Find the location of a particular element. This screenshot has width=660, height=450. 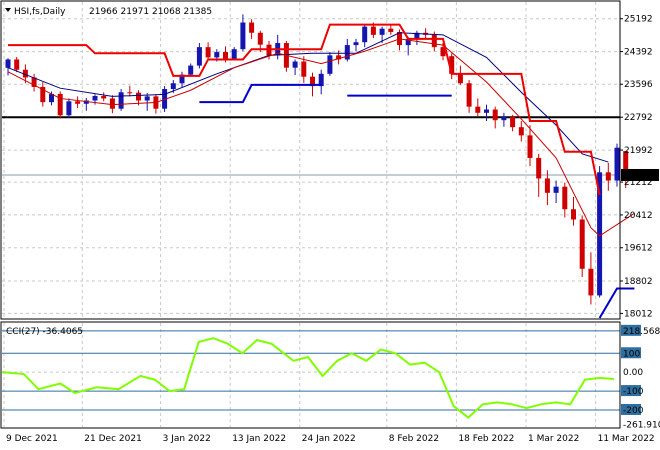

y-tick-label: 24392 is located at coordinates (638, 53).